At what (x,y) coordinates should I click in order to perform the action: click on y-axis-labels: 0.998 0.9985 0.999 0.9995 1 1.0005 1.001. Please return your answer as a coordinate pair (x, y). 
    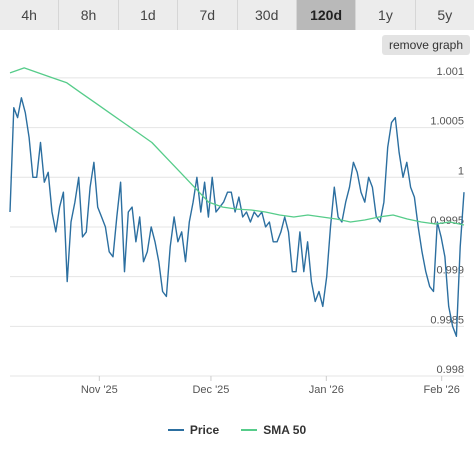
    Looking at the image, I should click on (447, 221).